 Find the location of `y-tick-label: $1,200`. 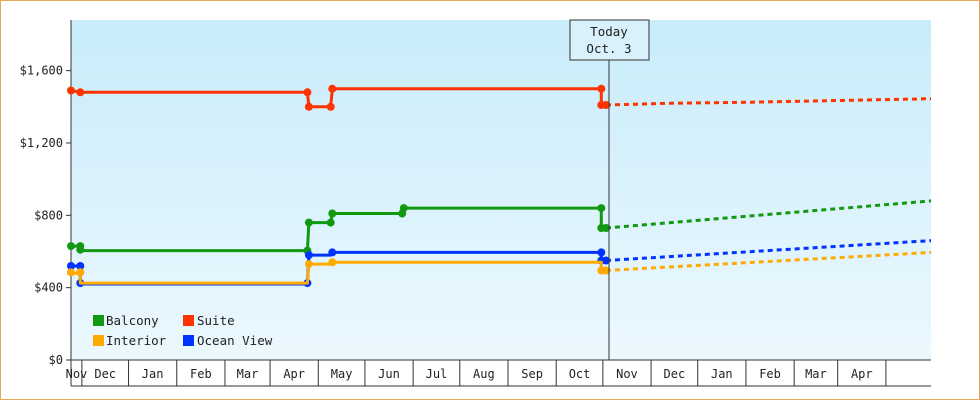

y-tick-label: $1,200 is located at coordinates (41, 143).